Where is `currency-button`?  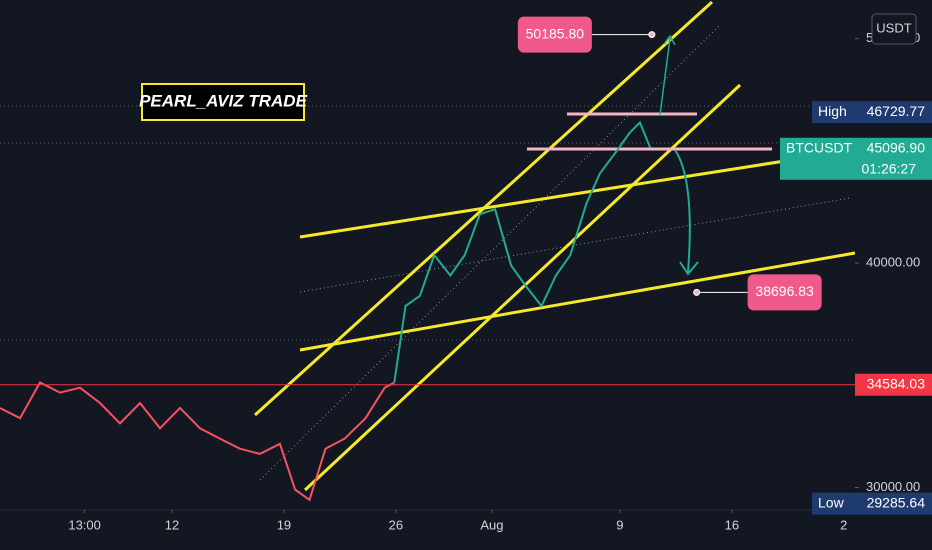
currency-button is located at coordinates (894, 29).